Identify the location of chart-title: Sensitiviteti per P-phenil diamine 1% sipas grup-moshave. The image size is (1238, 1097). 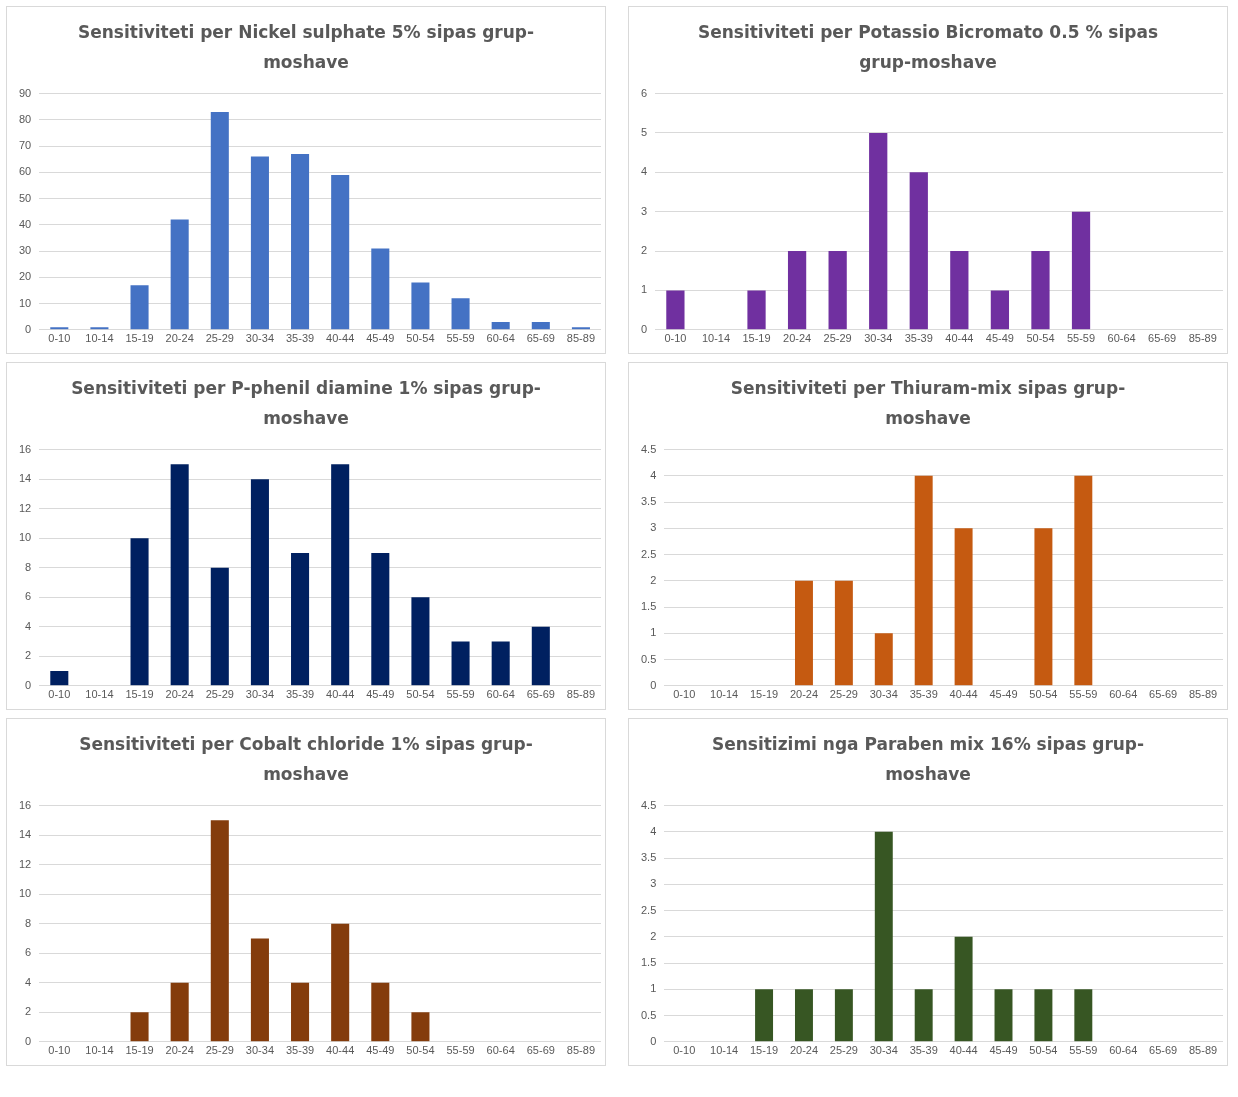
(306, 403).